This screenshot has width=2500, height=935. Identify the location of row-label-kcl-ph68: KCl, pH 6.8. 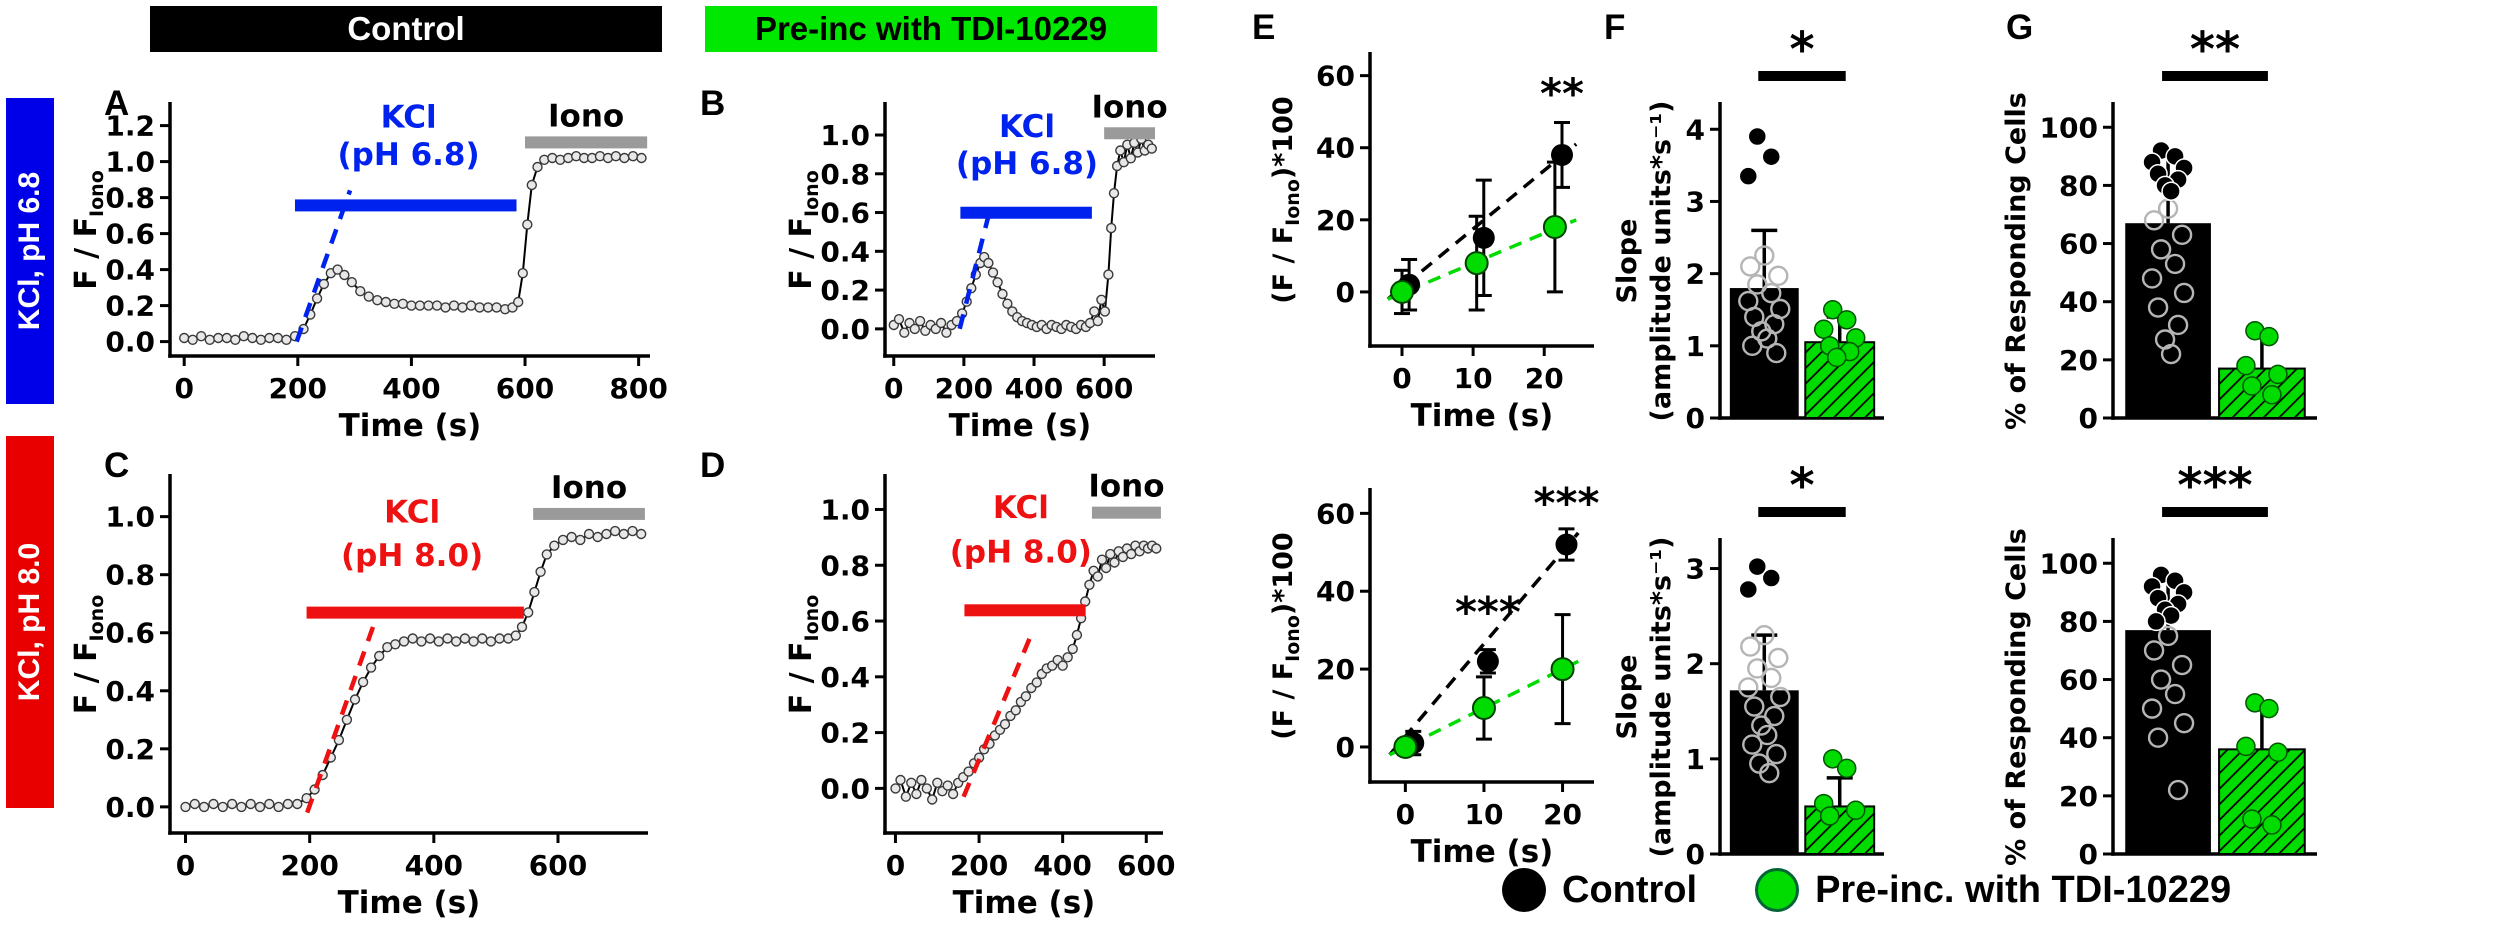
(30, 251).